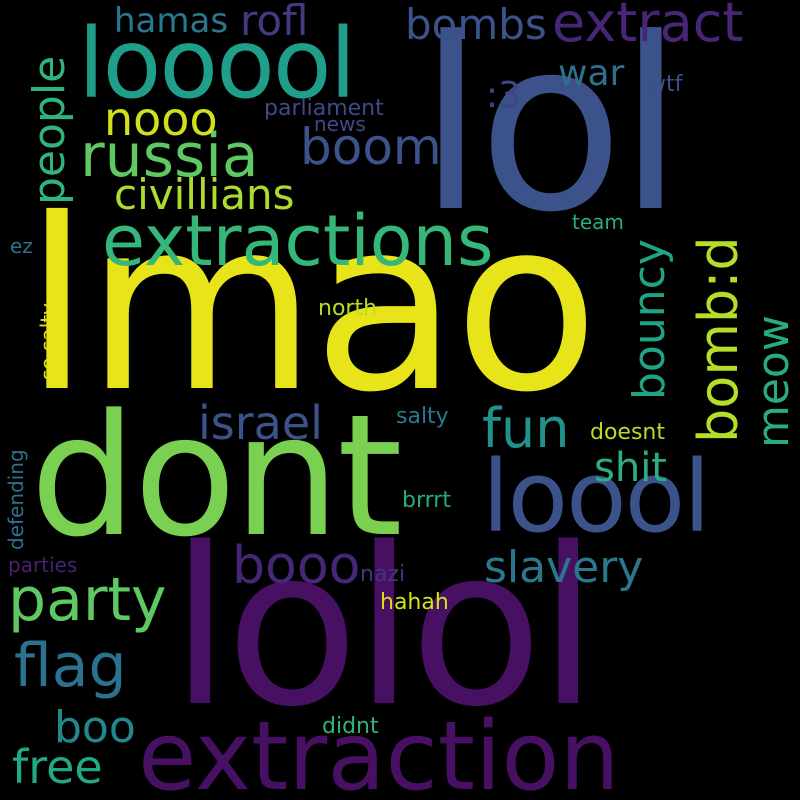 The height and width of the screenshot is (800, 800). What do you see at coordinates (426, 500) in the screenshot?
I see `word-brrrt: brrrt` at bounding box center [426, 500].